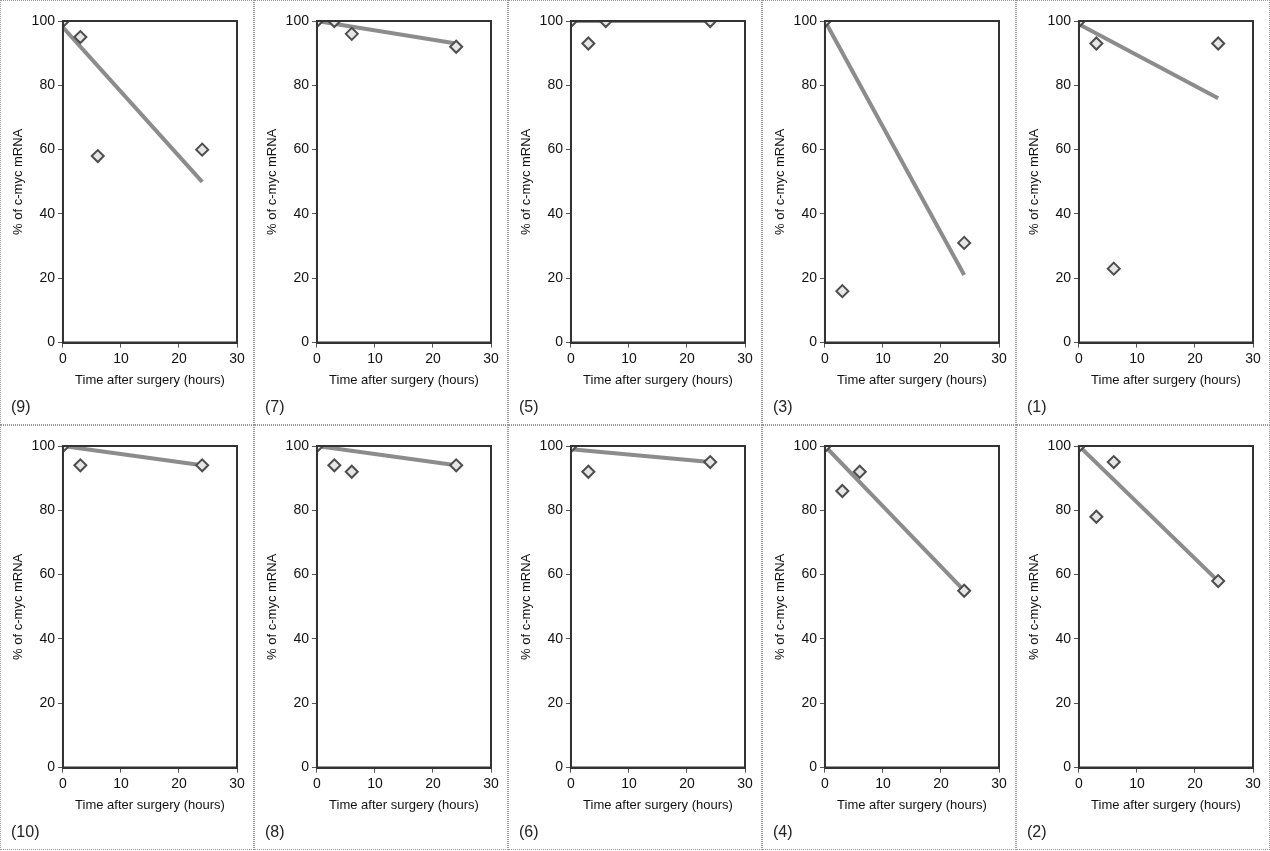 The height and width of the screenshot is (851, 1270). What do you see at coordinates (529, 832) in the screenshot?
I see `text: (6)` at bounding box center [529, 832].